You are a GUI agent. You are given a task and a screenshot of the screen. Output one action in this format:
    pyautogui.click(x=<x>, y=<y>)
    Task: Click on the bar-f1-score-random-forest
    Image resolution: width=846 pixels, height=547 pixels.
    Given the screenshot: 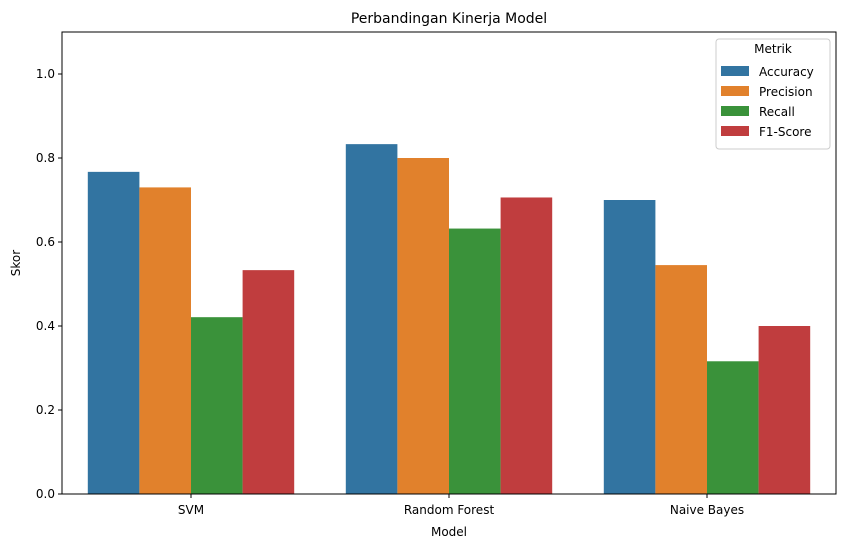 What is the action you would take?
    pyautogui.click(x=526, y=346)
    